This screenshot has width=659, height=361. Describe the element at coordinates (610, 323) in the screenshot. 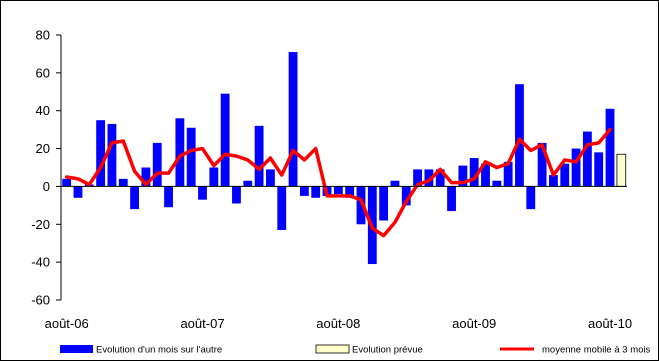

I see `x-tick-label: août-10` at that location.